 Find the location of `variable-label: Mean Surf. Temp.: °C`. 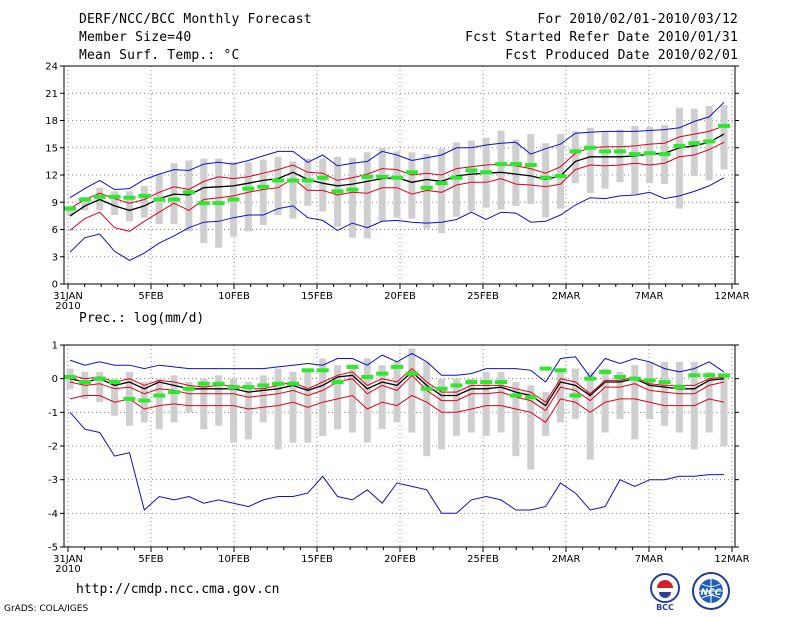

variable-label: Mean Surf. Temp.: °C is located at coordinates (159, 55).